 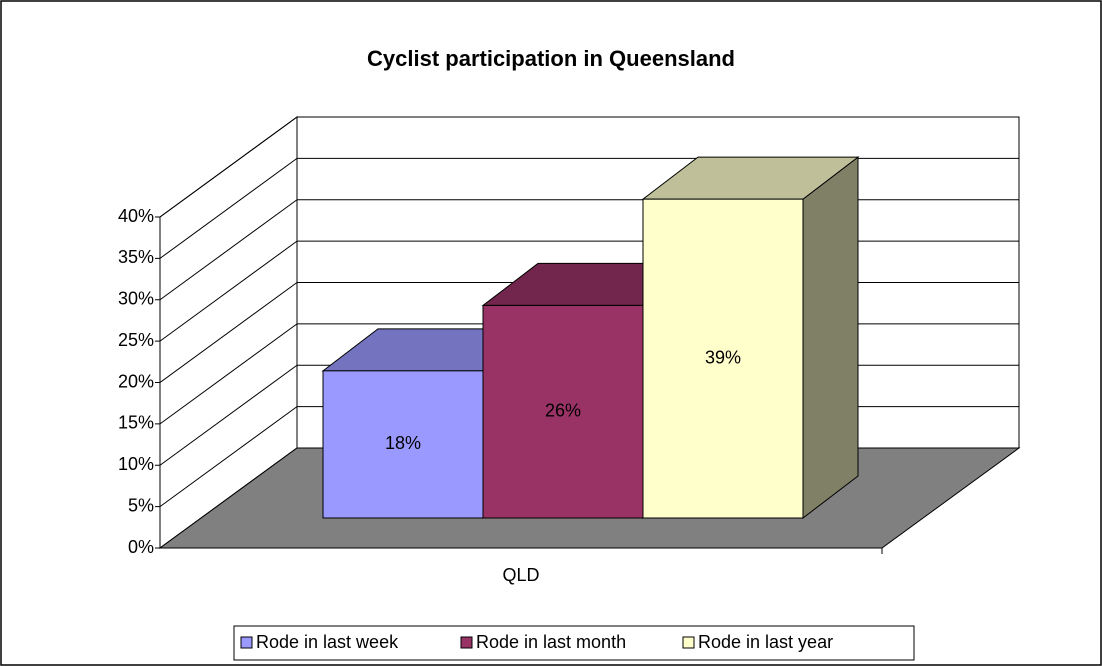 I want to click on value-label: 26%, so click(x=563, y=410).